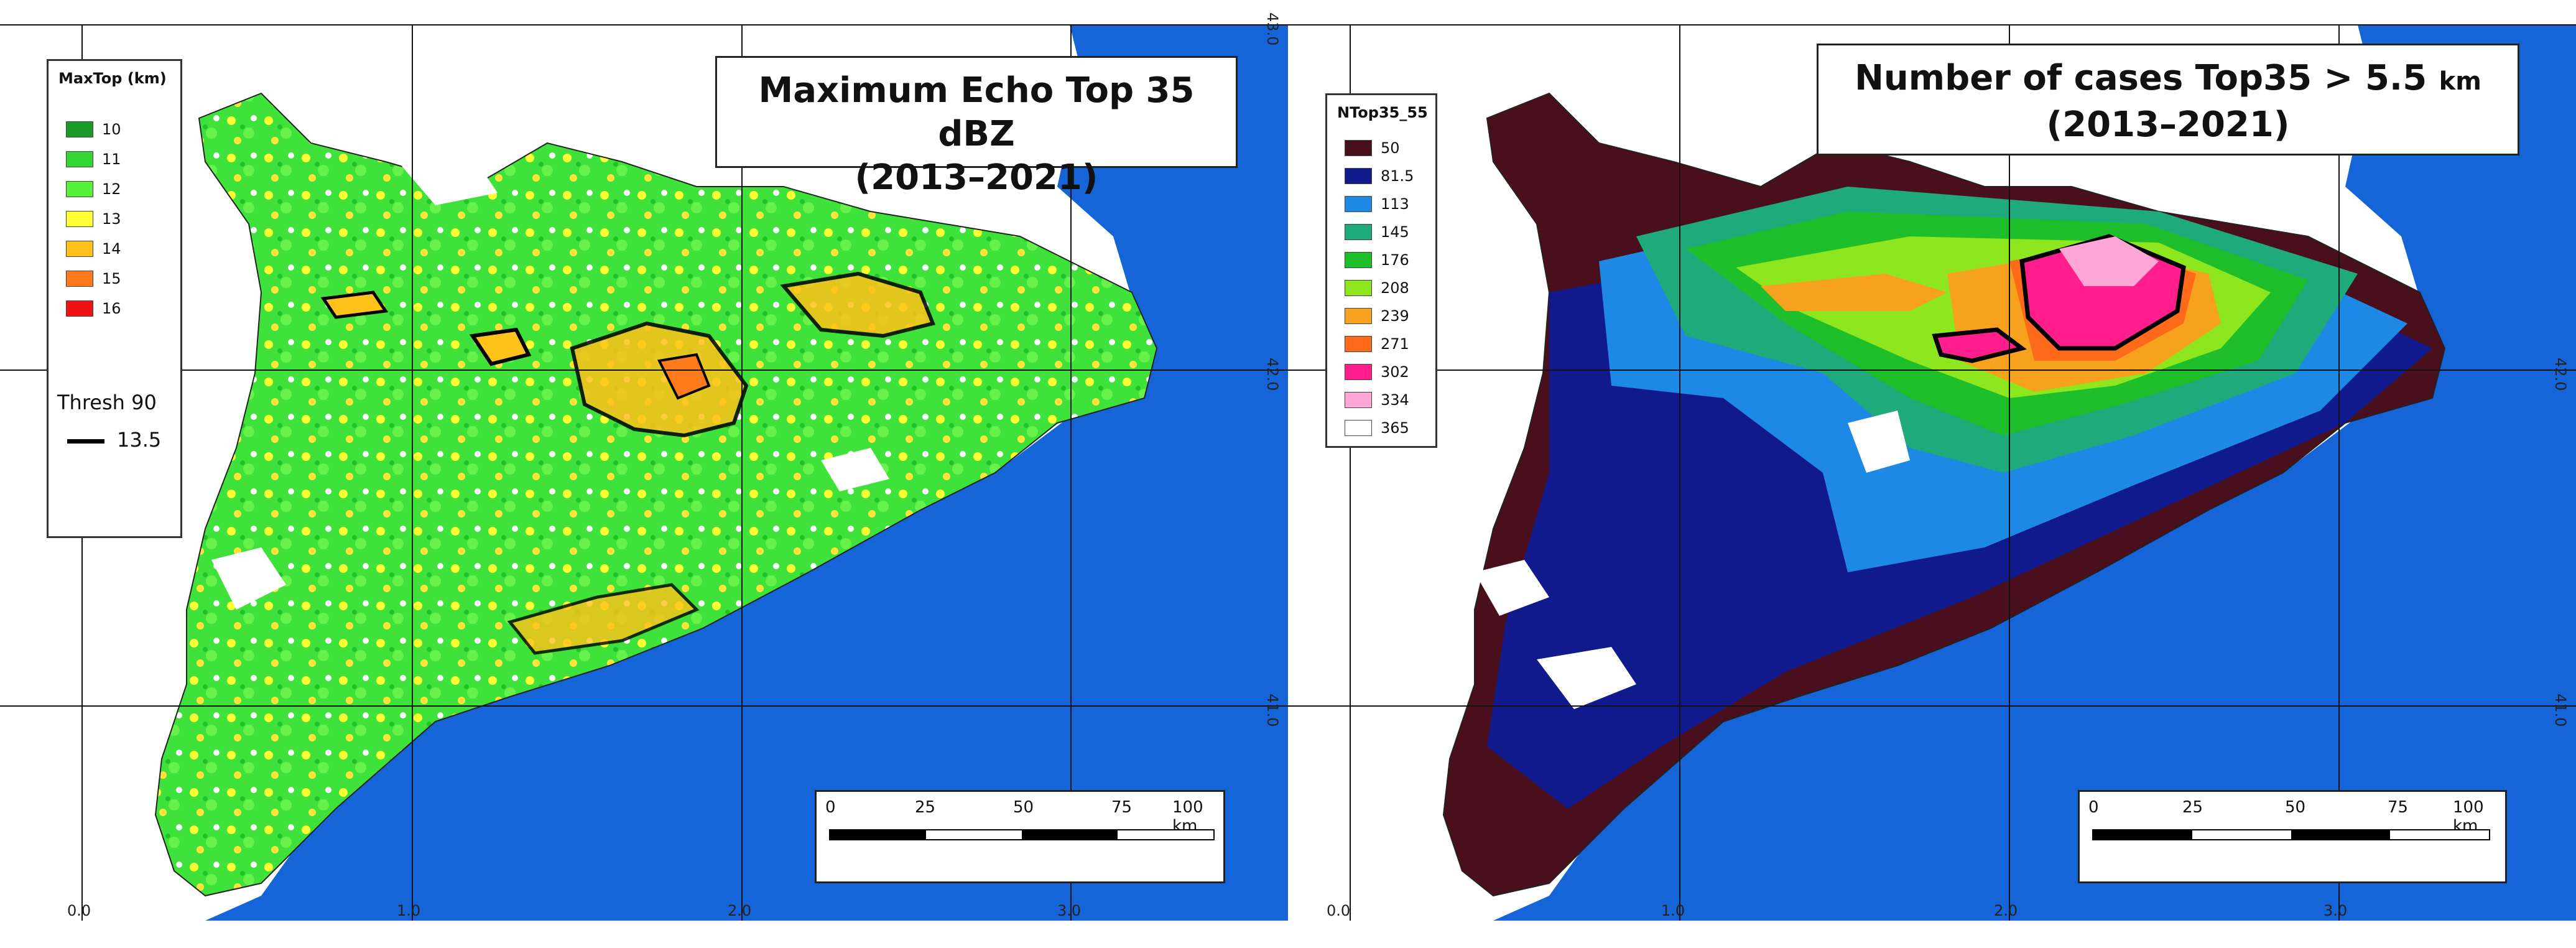  What do you see at coordinates (139, 440) in the screenshot?
I see `thresh-value: 13.5` at bounding box center [139, 440].